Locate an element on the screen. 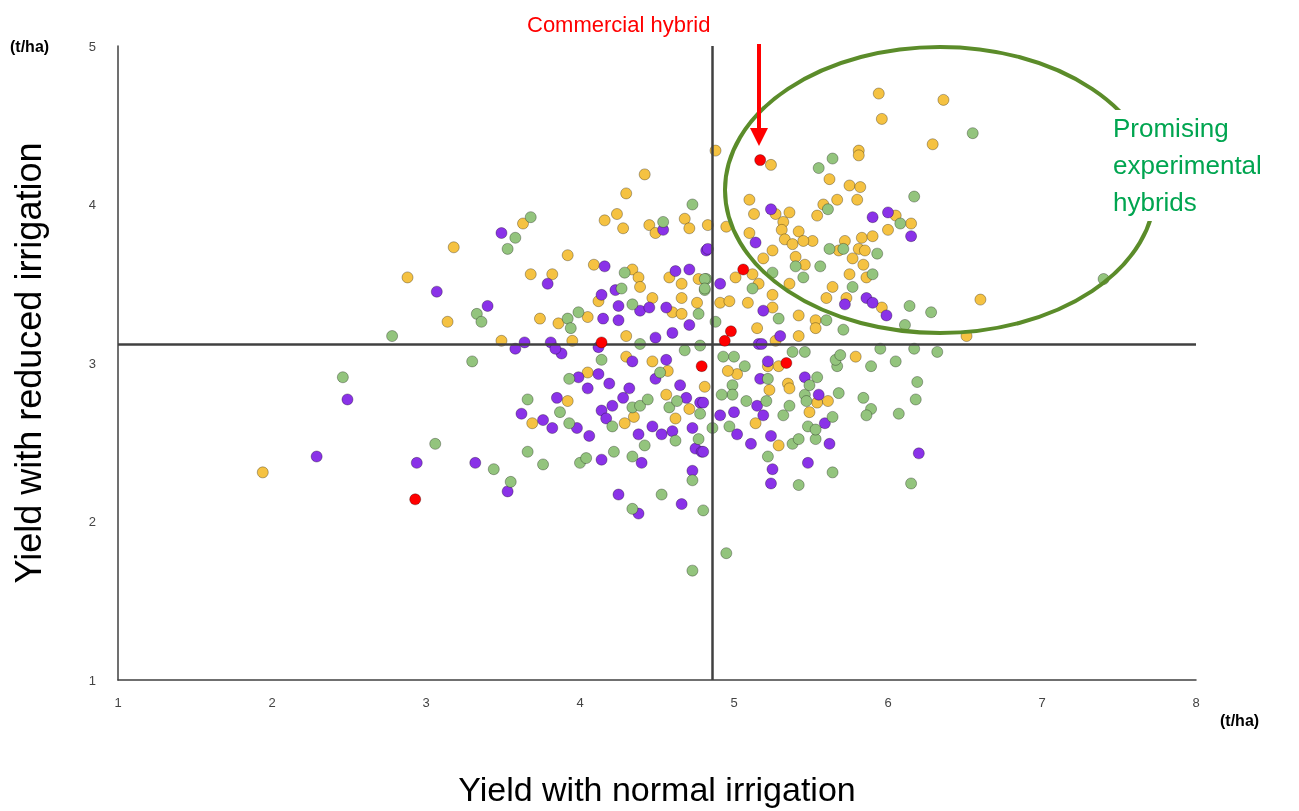 The height and width of the screenshot is (811, 1299). y-tick-label: 3 is located at coordinates (92, 363).